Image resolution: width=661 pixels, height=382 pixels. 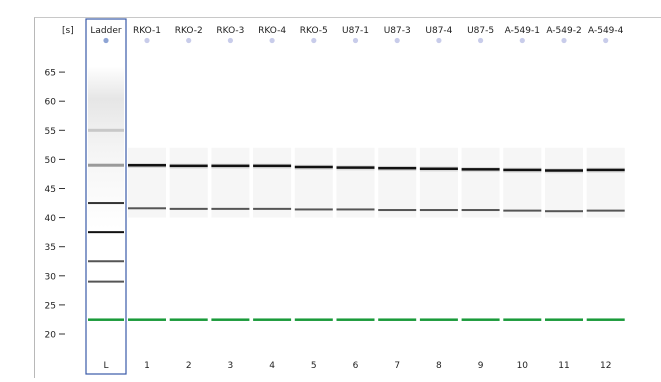 I want to click on sample-label: U87-5, so click(x=480, y=31).